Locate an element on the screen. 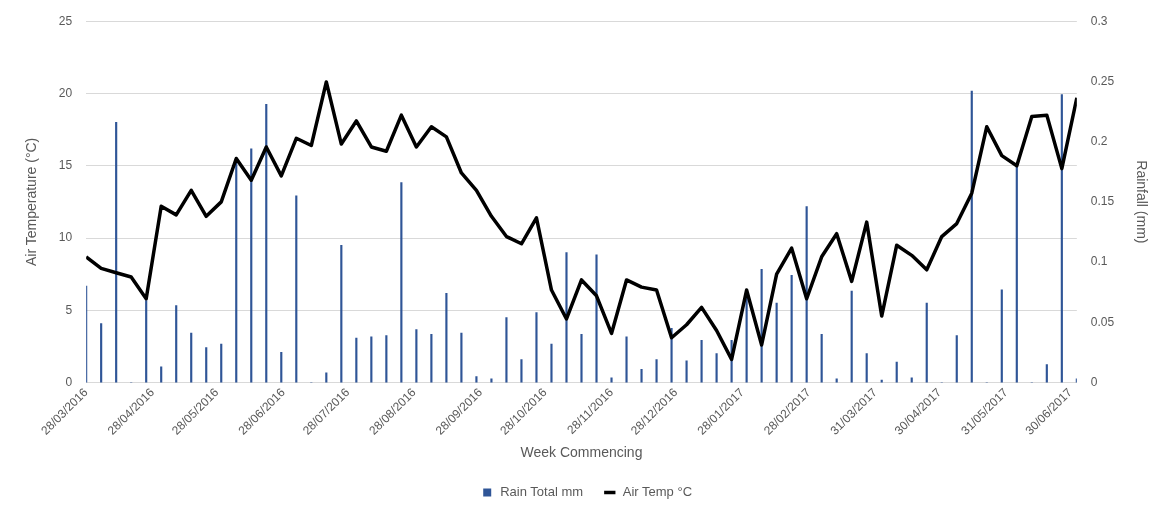 This screenshot has height=519, width=1173. y2-tick-label: 0.25 is located at coordinates (1102, 80).